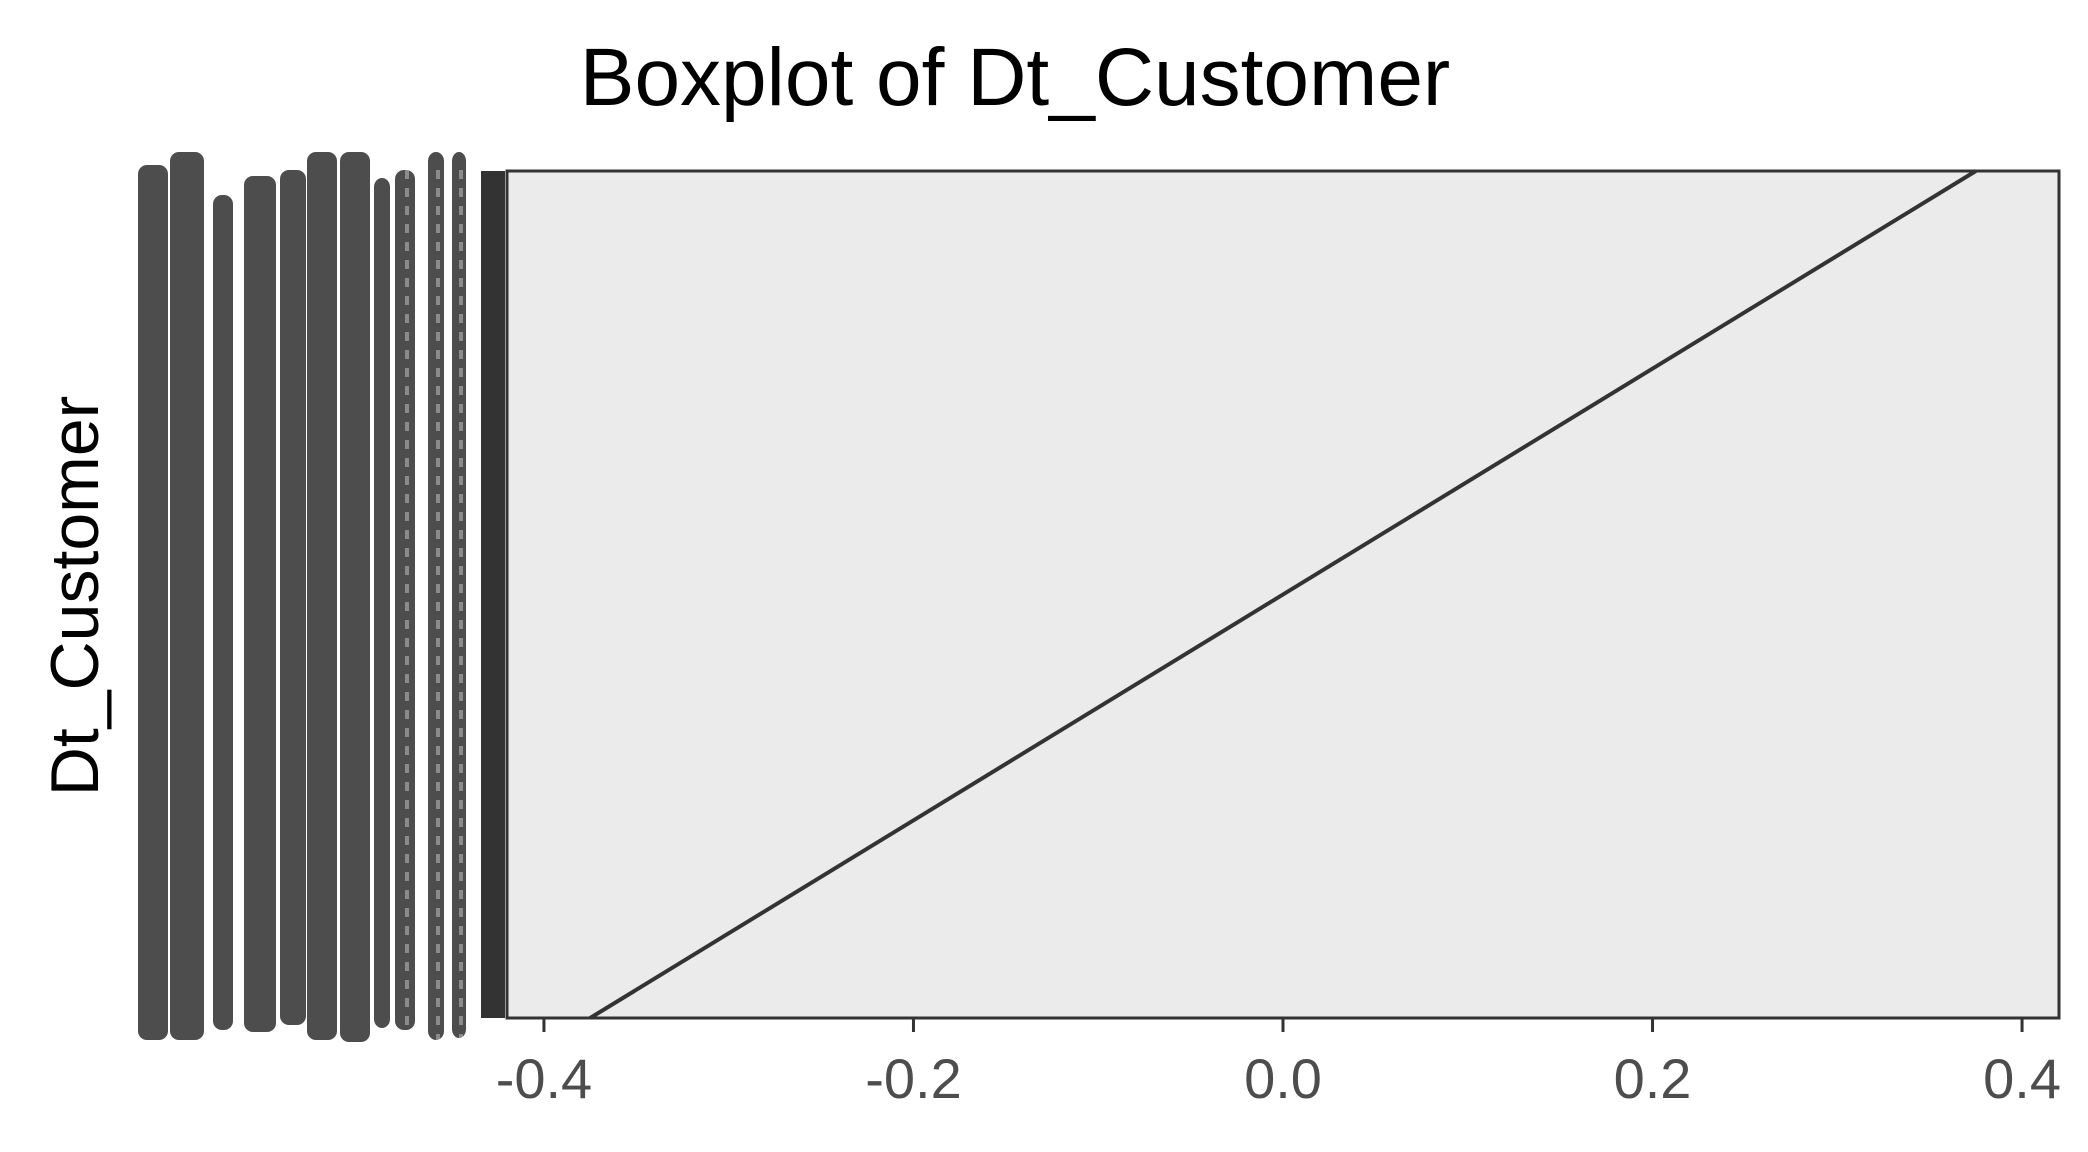 The height and width of the screenshot is (1152, 2088). Describe the element at coordinates (544, 1078) in the screenshot. I see `x-tick-label: -0.4` at that location.